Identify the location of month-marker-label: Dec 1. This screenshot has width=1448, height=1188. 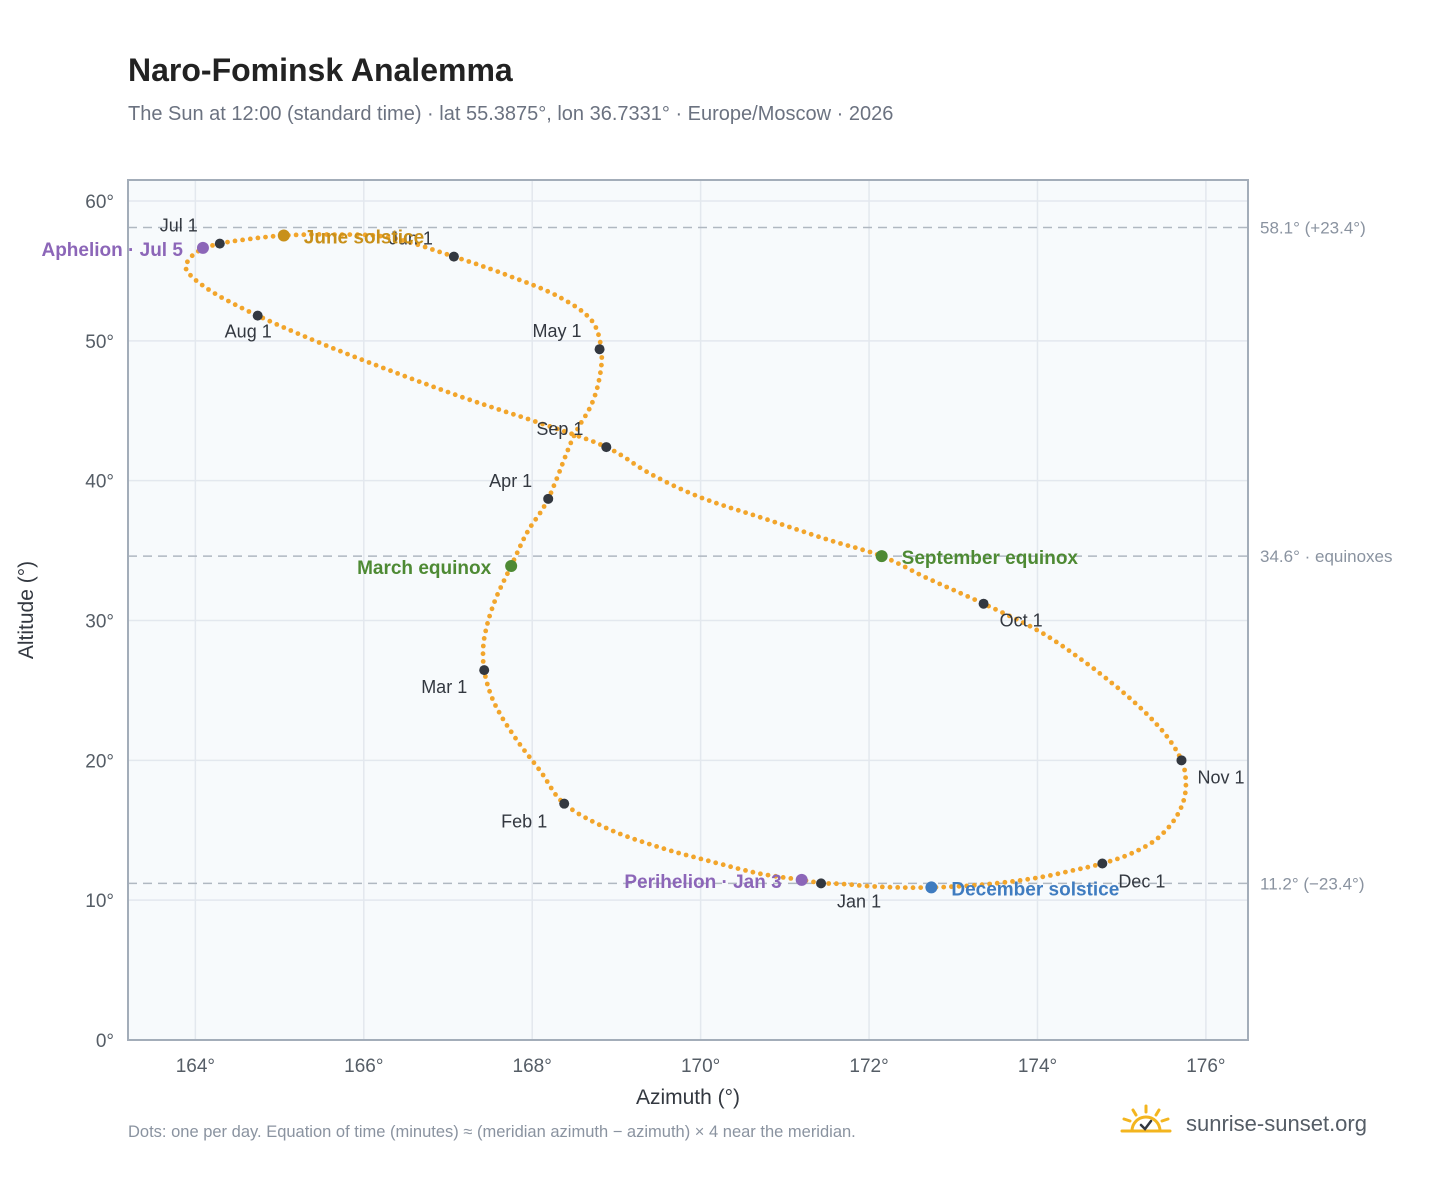
(1141, 882).